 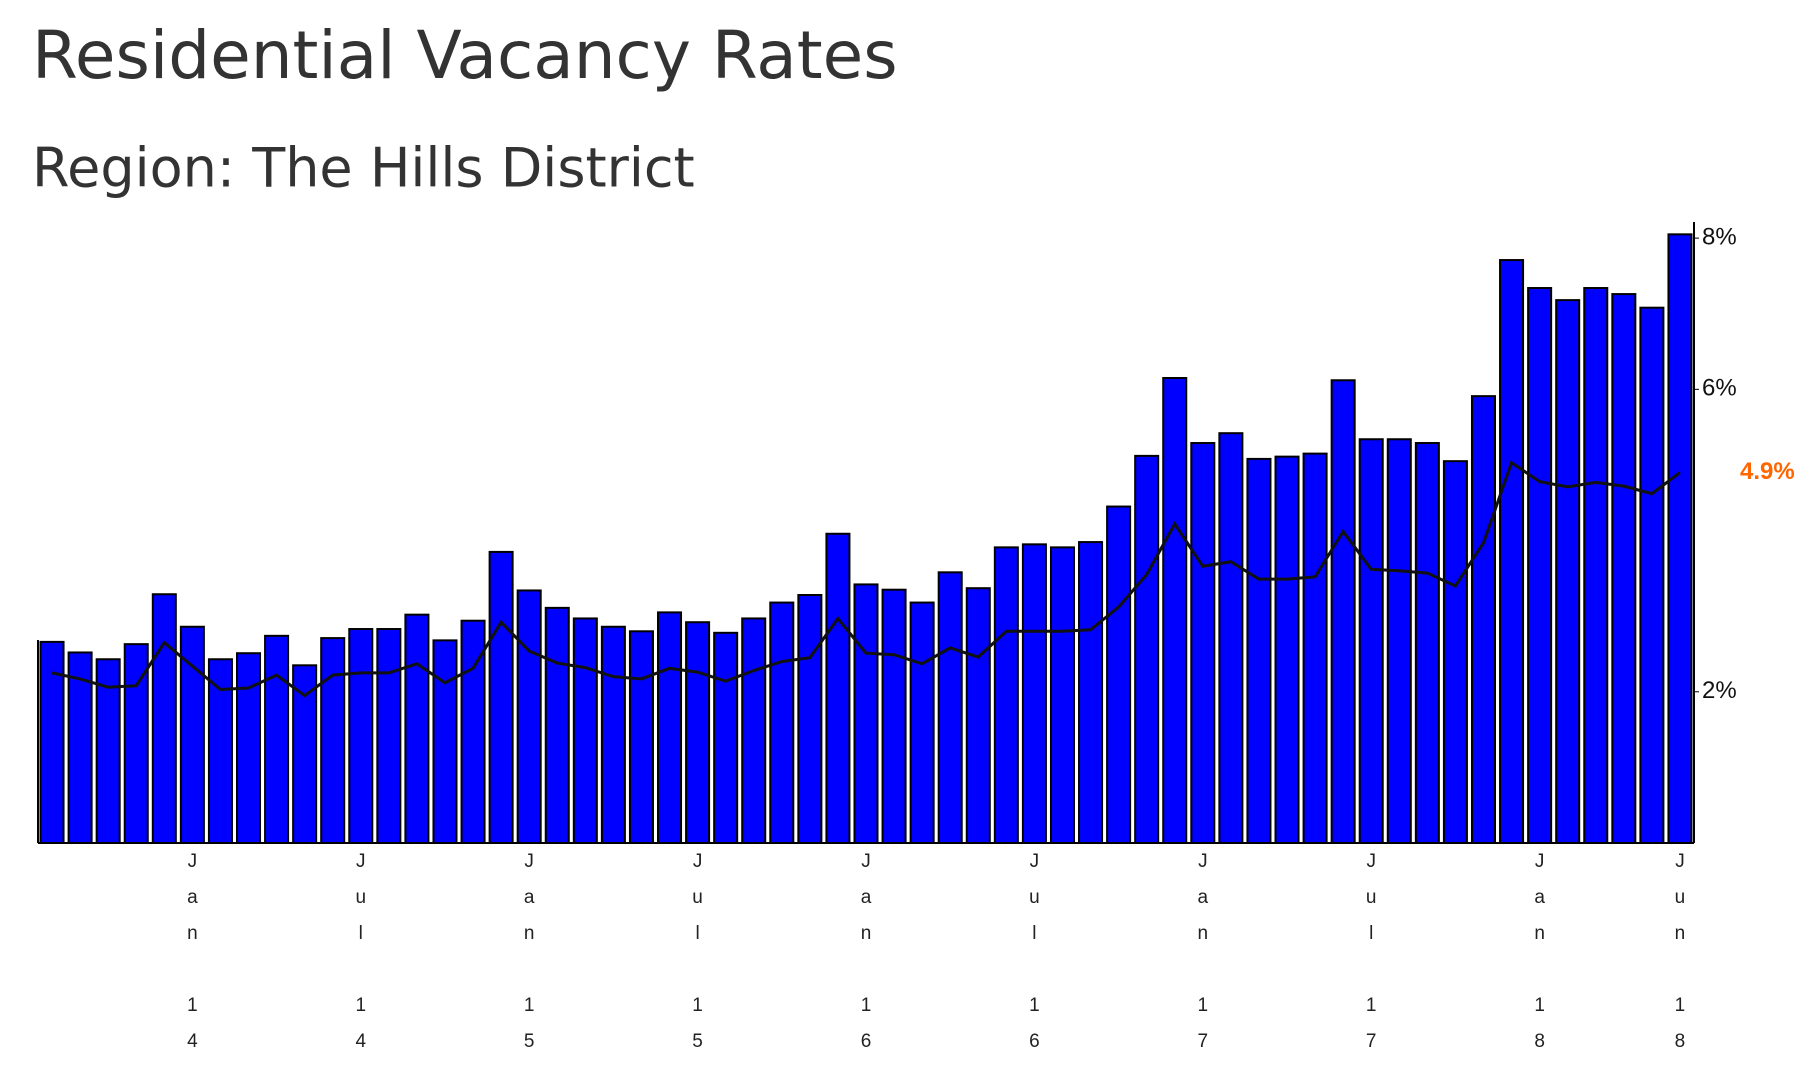 I want to click on y-tick-label: 6%, so click(x=1719, y=388).